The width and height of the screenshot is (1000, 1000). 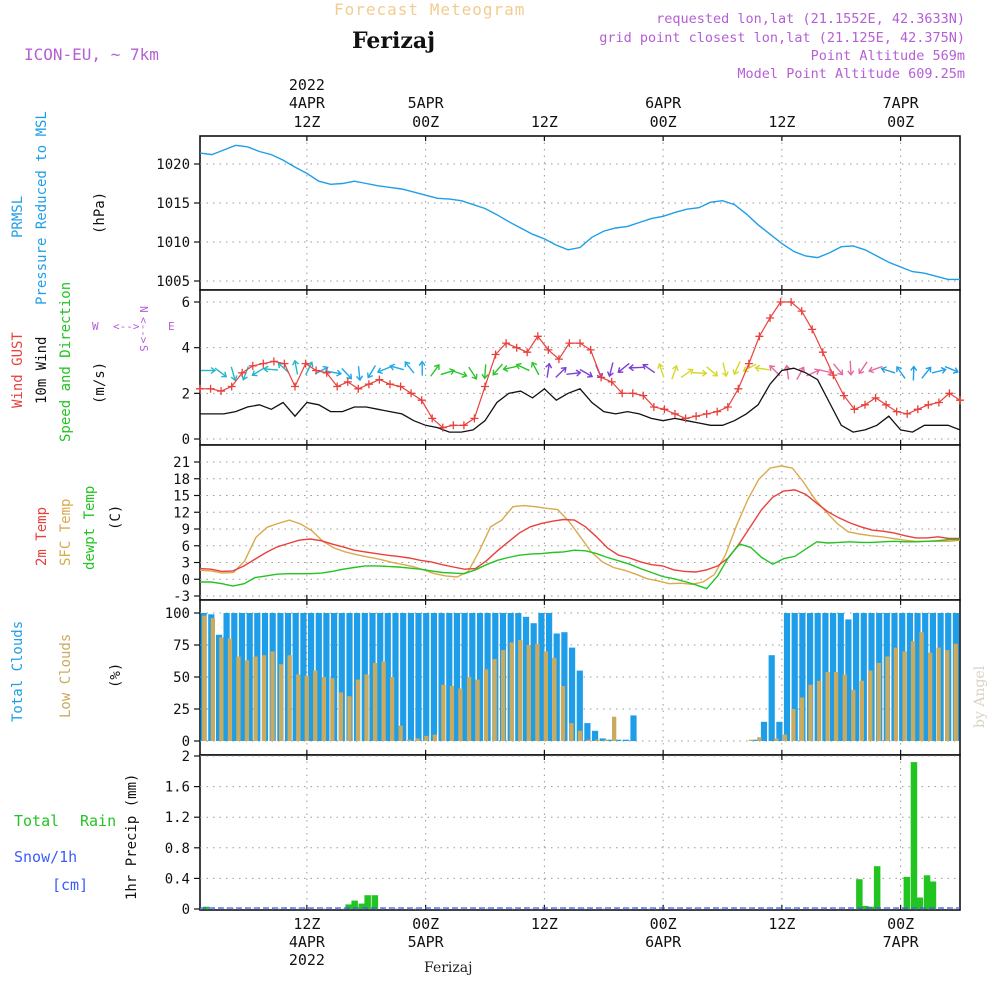 I want to click on wind-ytick-label: 2, so click(x=186, y=394).